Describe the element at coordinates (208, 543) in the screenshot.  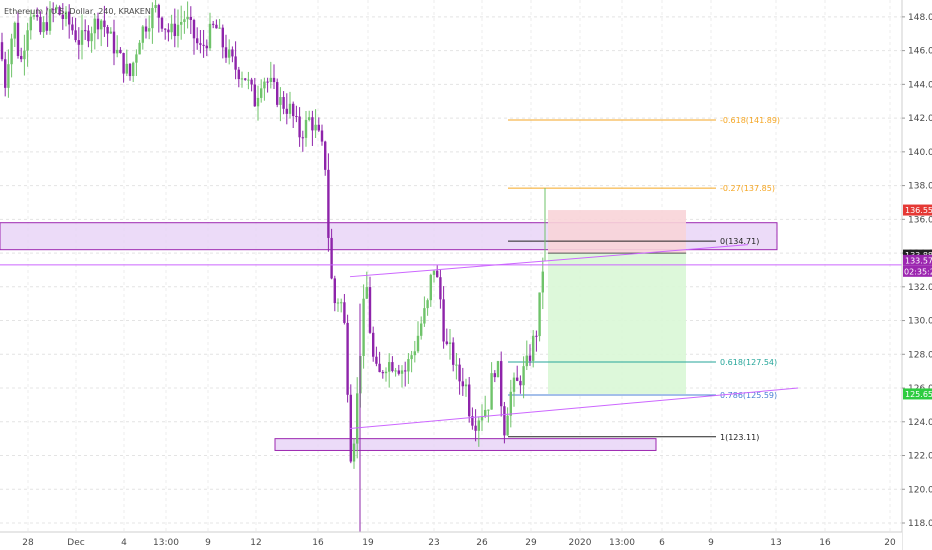
I see `time-tick-label: 9` at that location.